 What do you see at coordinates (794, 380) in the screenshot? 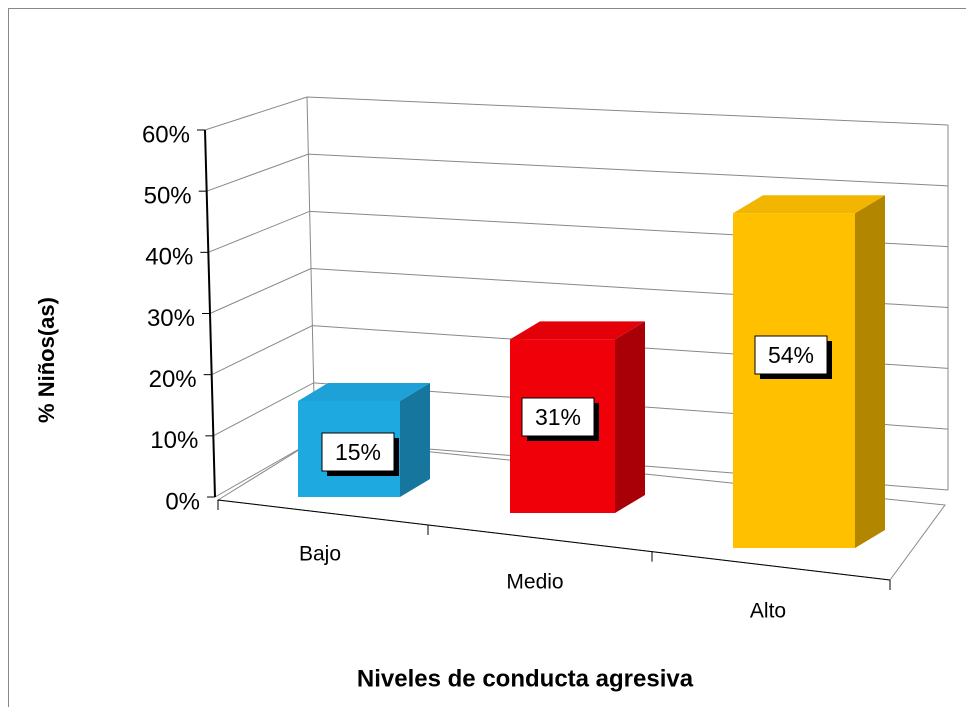
I see `bar` at bounding box center [794, 380].